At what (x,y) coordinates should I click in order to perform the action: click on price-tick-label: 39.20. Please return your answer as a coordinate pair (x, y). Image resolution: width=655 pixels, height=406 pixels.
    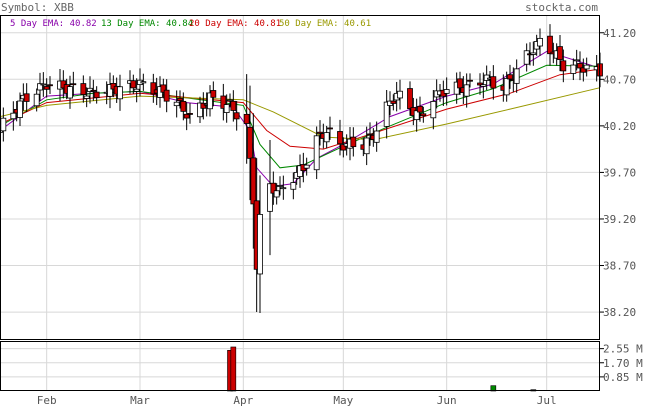
    Looking at the image, I should click on (619, 219).